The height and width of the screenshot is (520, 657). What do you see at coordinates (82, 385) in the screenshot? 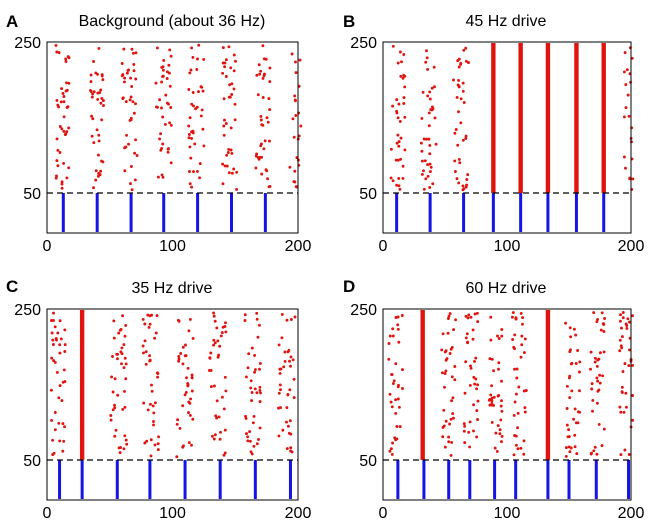
I see `synchronized-volley` at bounding box center [82, 385].